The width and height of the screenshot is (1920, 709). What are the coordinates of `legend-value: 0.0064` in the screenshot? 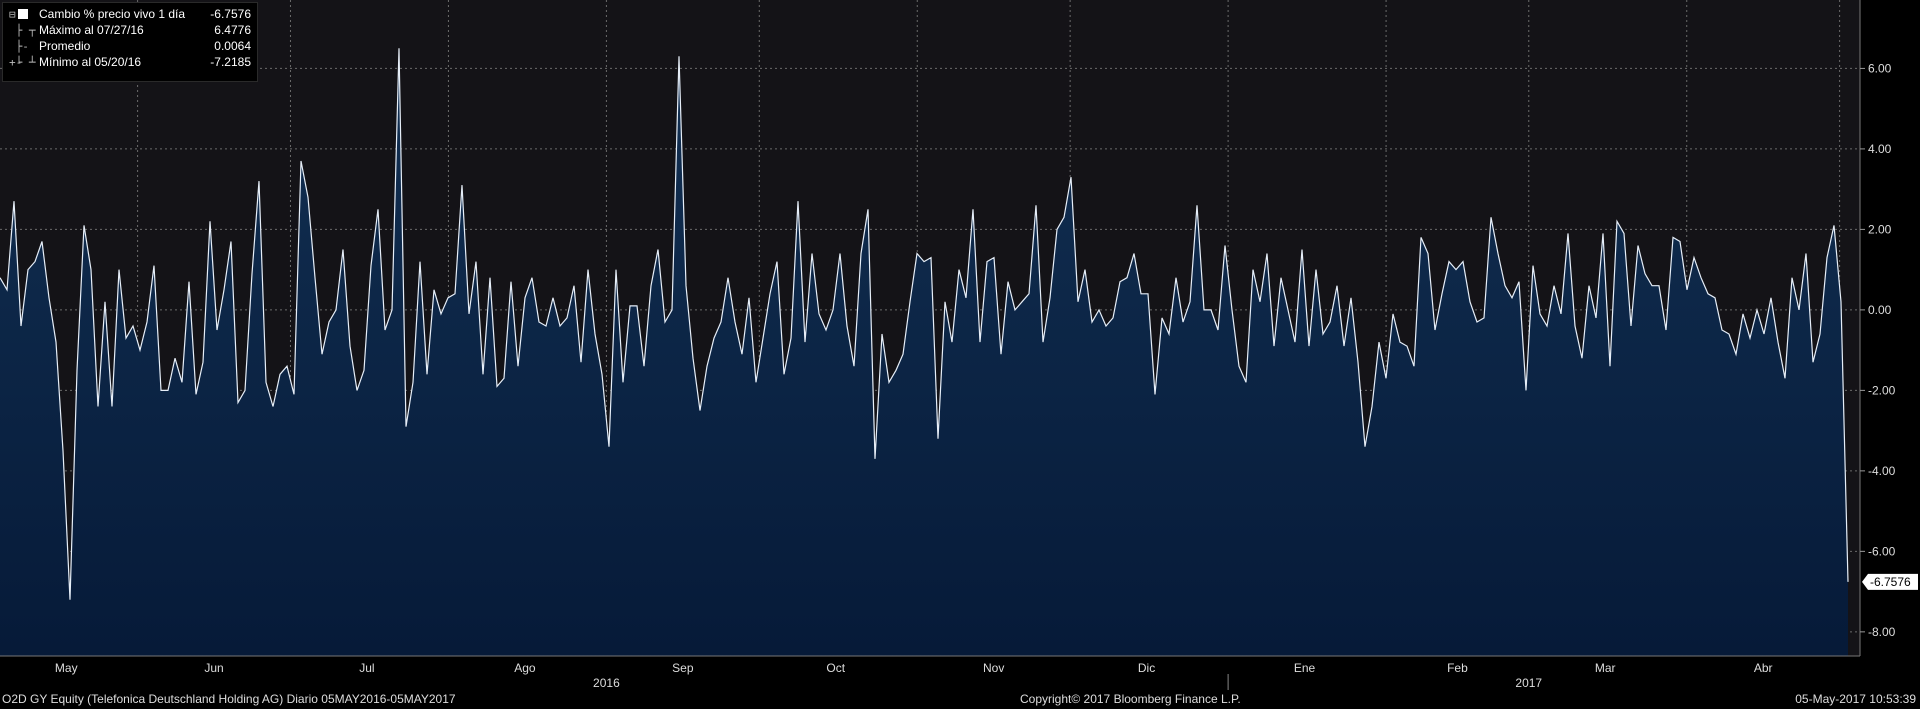 It's located at (232, 46).